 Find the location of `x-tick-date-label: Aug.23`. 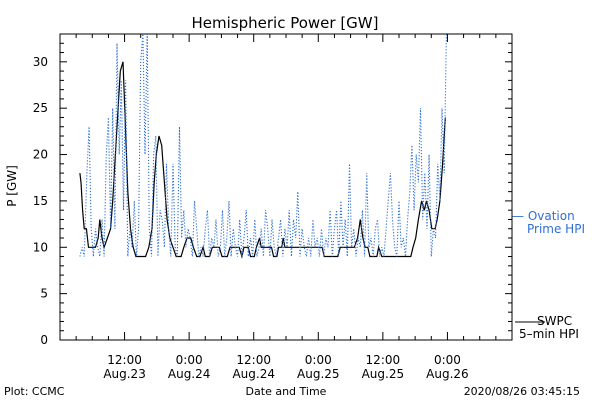

x-tick-date-label: Aug.23 is located at coordinates (124, 374).